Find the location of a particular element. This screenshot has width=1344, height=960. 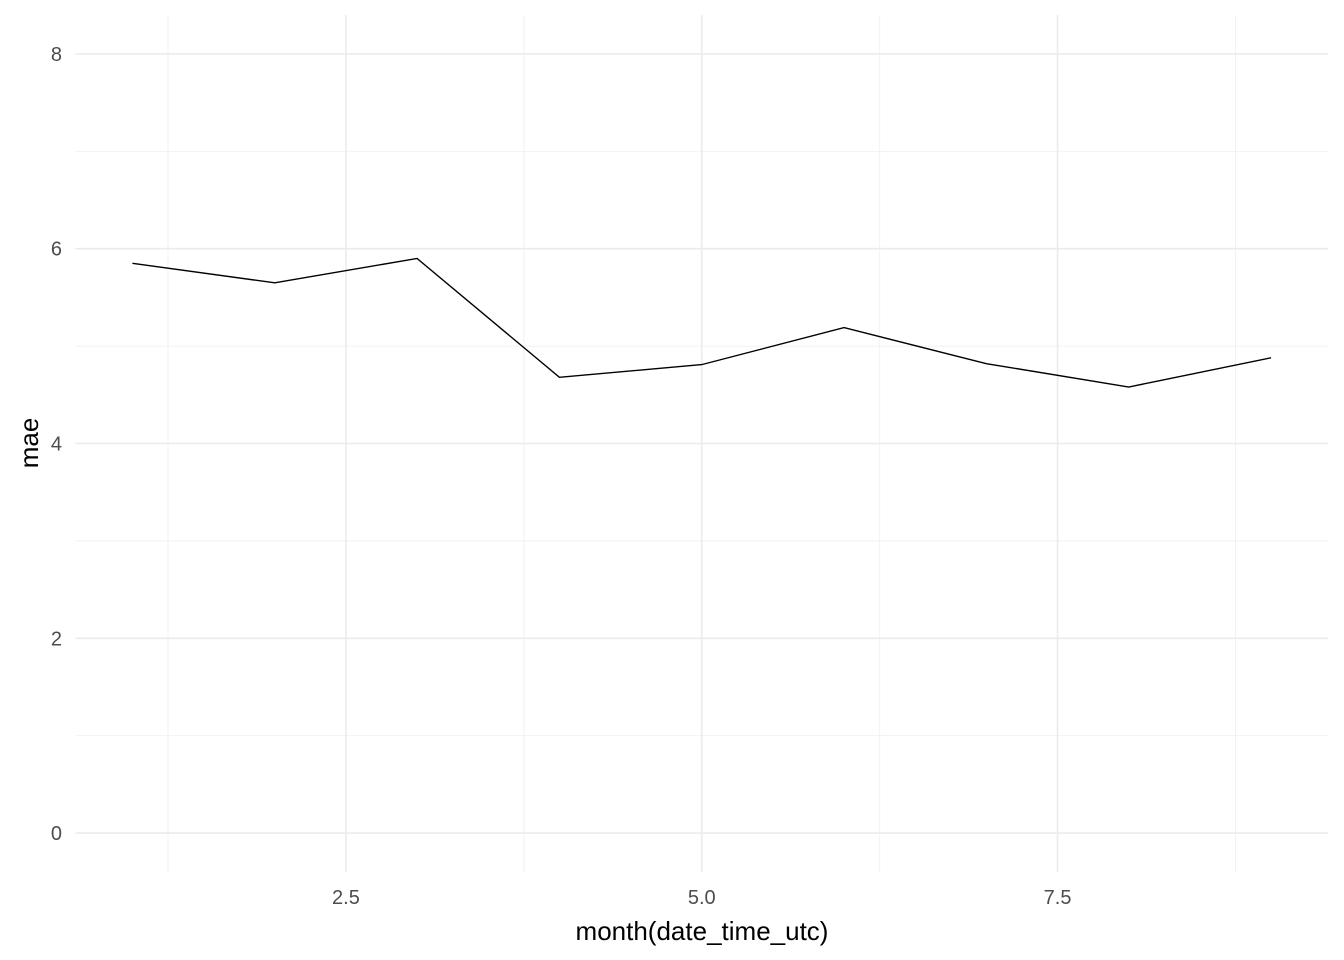

series-line is located at coordinates (702, 322).